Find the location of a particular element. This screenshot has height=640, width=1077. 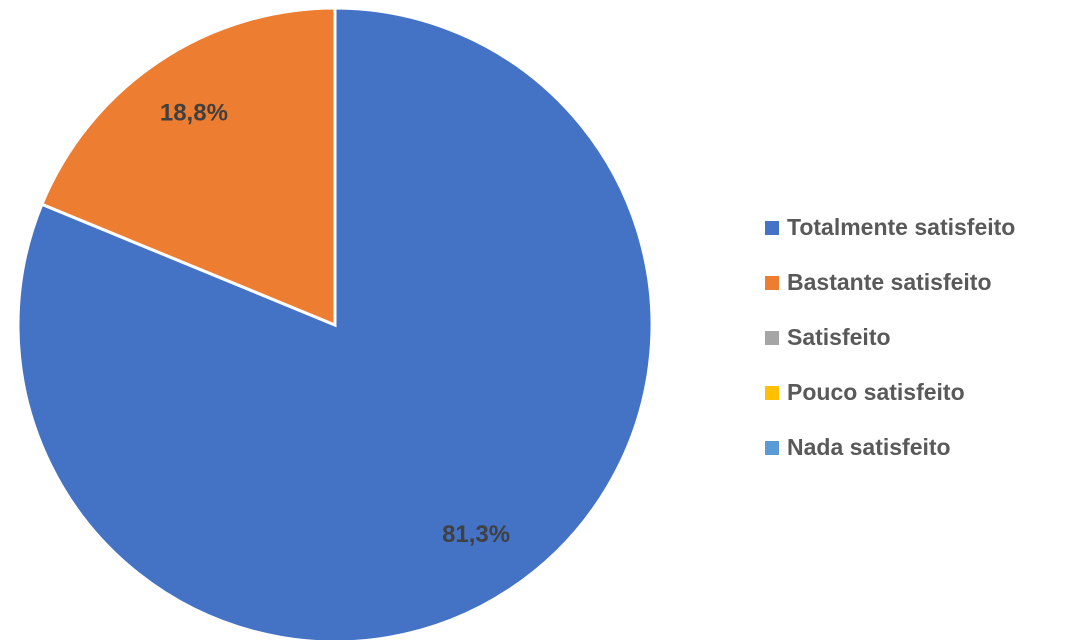

pie-data-label-2: 18,8% is located at coordinates (194, 113).